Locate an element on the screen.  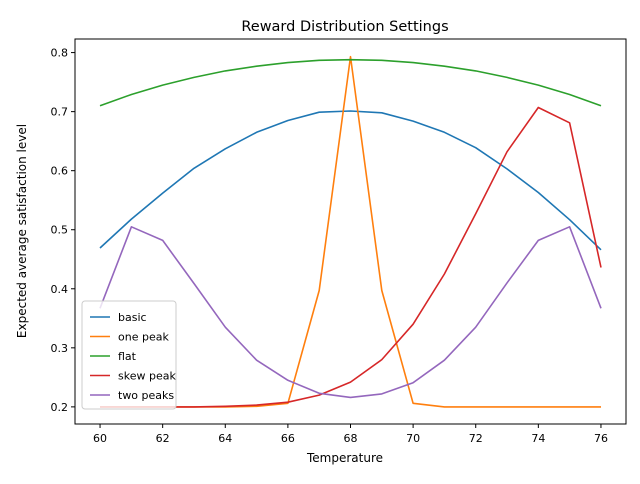
y-axis: 0.2 0.3 0.4 0.5 0.6 0.7 0.8 is located at coordinates (63, 230).